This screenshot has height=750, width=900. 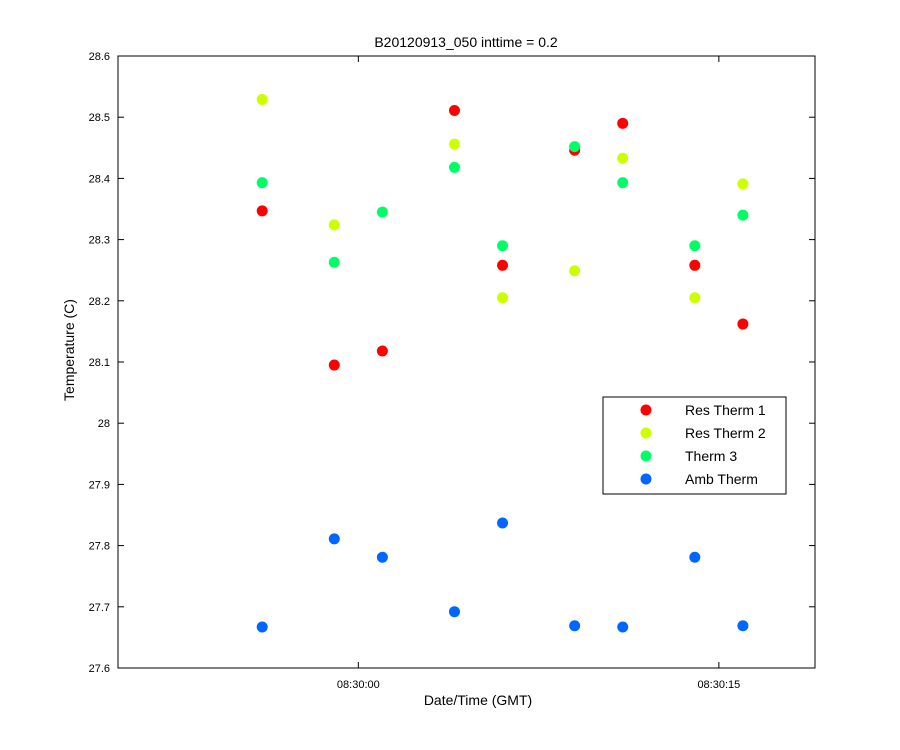 I want to click on legend-label-res-therm-1: Res Therm 1, so click(x=725, y=410).